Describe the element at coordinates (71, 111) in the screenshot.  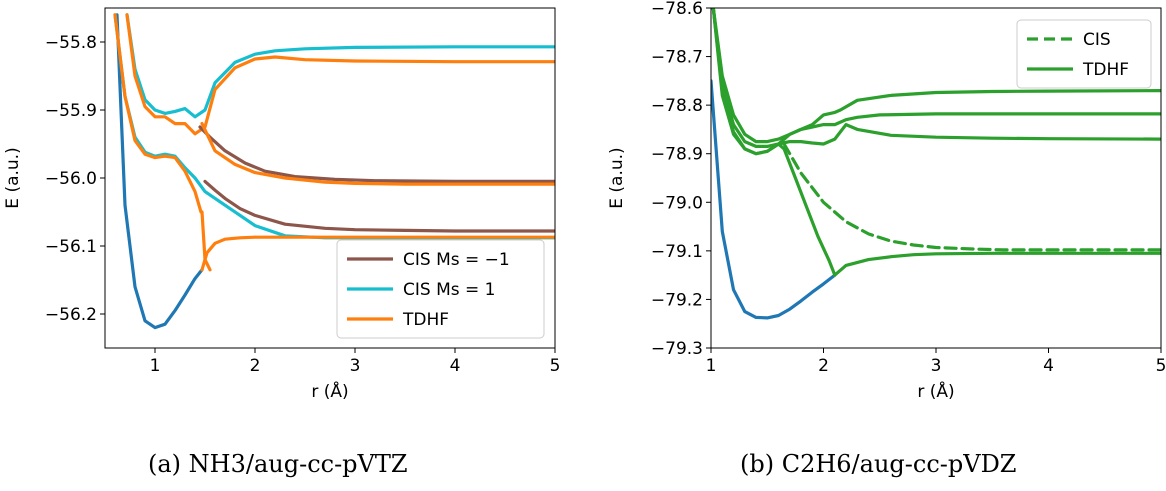
I see `y-tick-label: −55.9` at that location.